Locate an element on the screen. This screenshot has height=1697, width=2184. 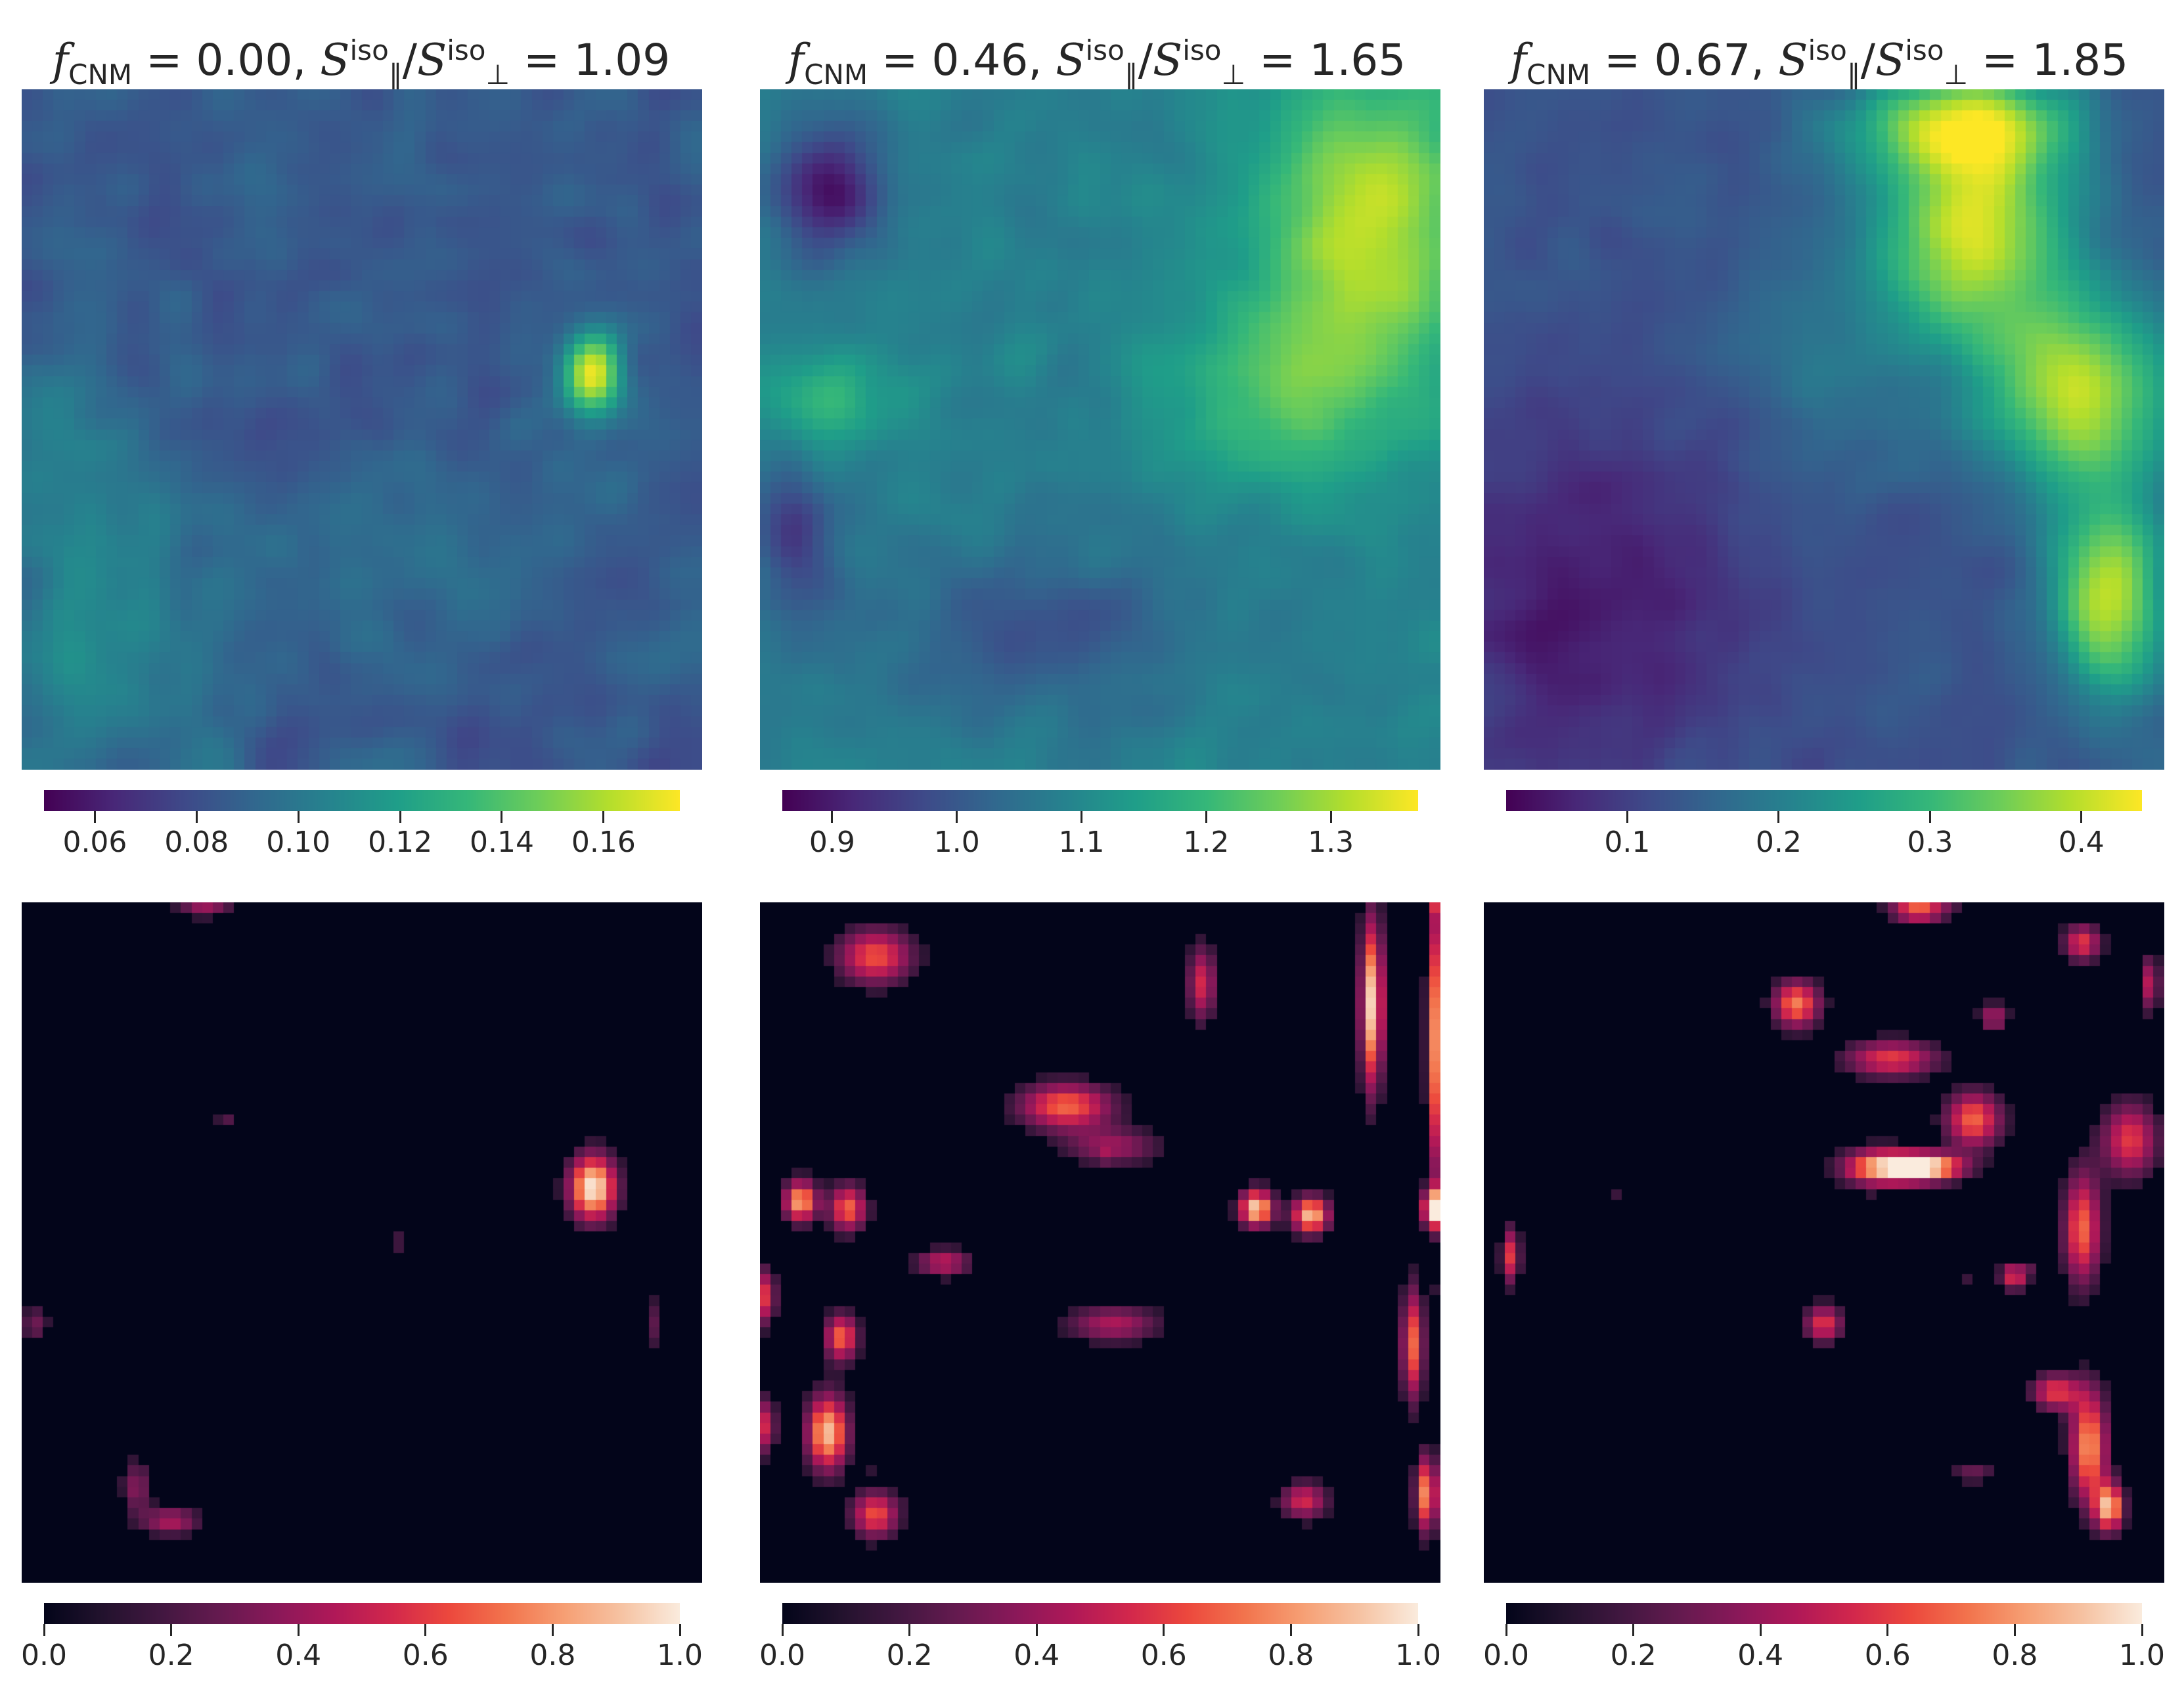
colorbar-tick-label: 1.1 is located at coordinates (1081, 842).